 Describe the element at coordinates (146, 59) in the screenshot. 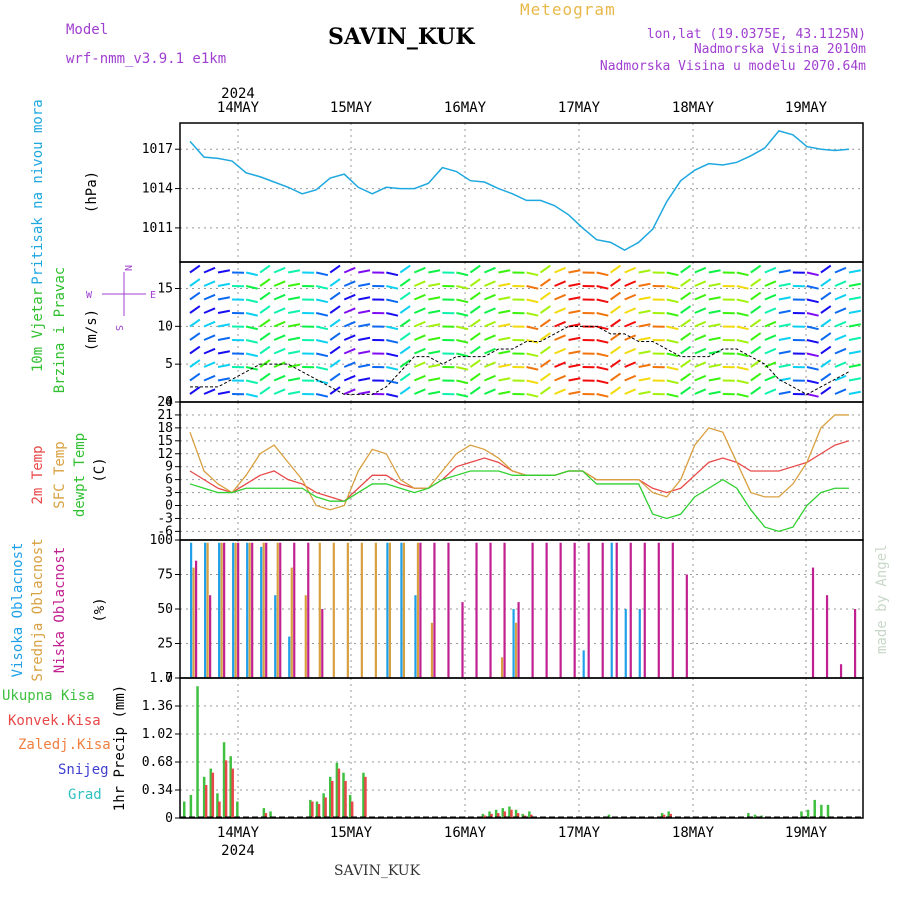

I see `model-name: wrf-nmm_v3.9.1 e1km` at that location.